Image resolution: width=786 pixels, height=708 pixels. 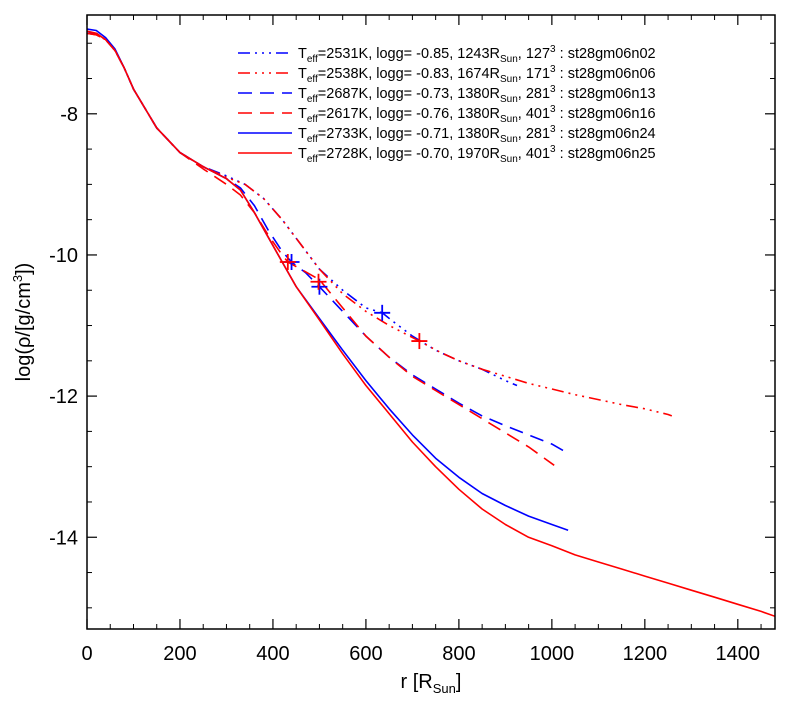 What do you see at coordinates (382, 312) in the screenshot?
I see `plus-marker-st28gm06n02` at bounding box center [382, 312].